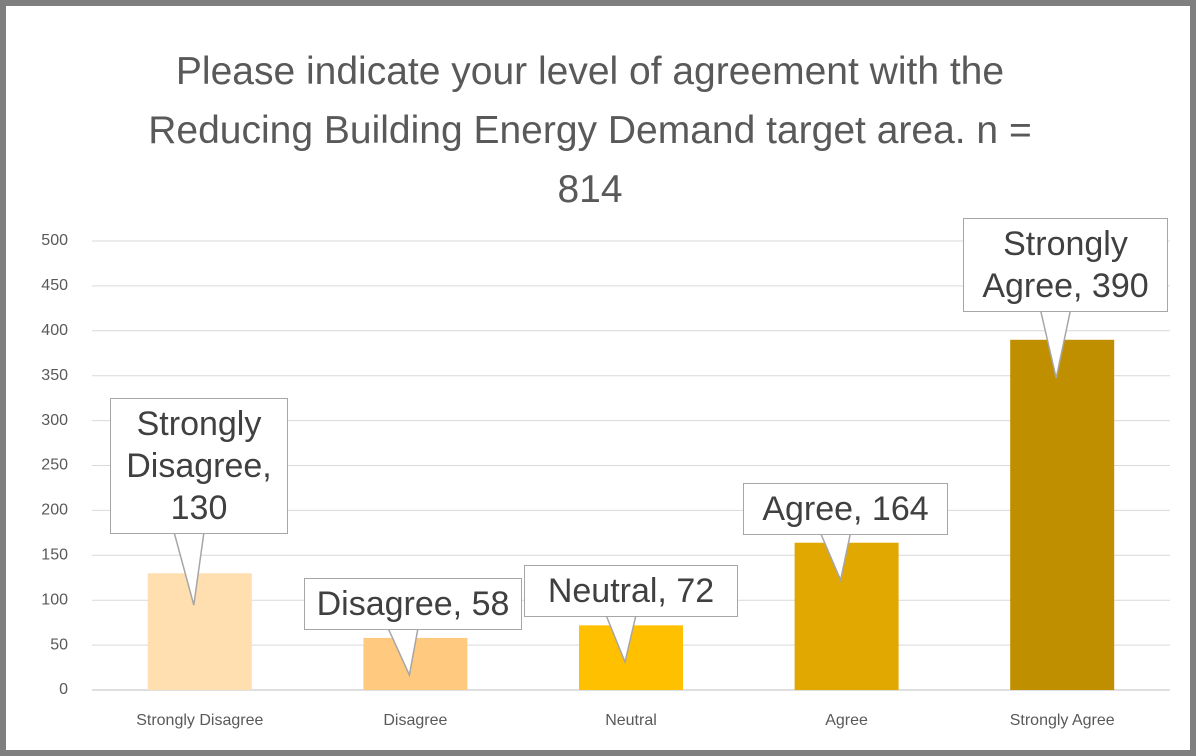 The image size is (1196, 756). I want to click on y-tick-label: 400, so click(54, 330).